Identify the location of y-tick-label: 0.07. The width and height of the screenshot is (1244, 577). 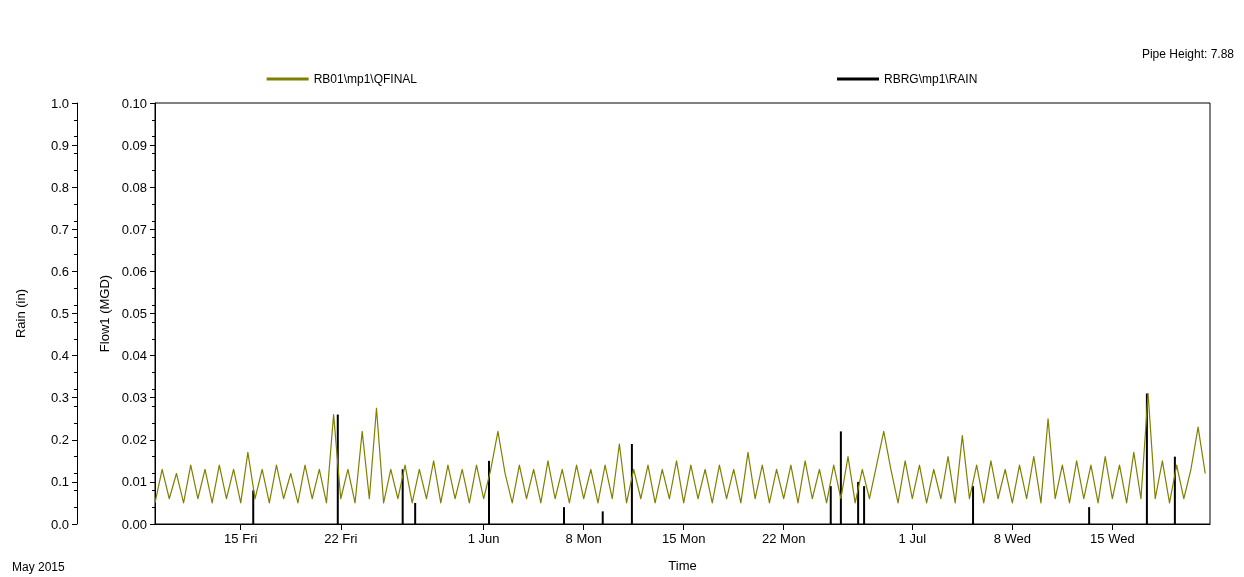
(134, 229).